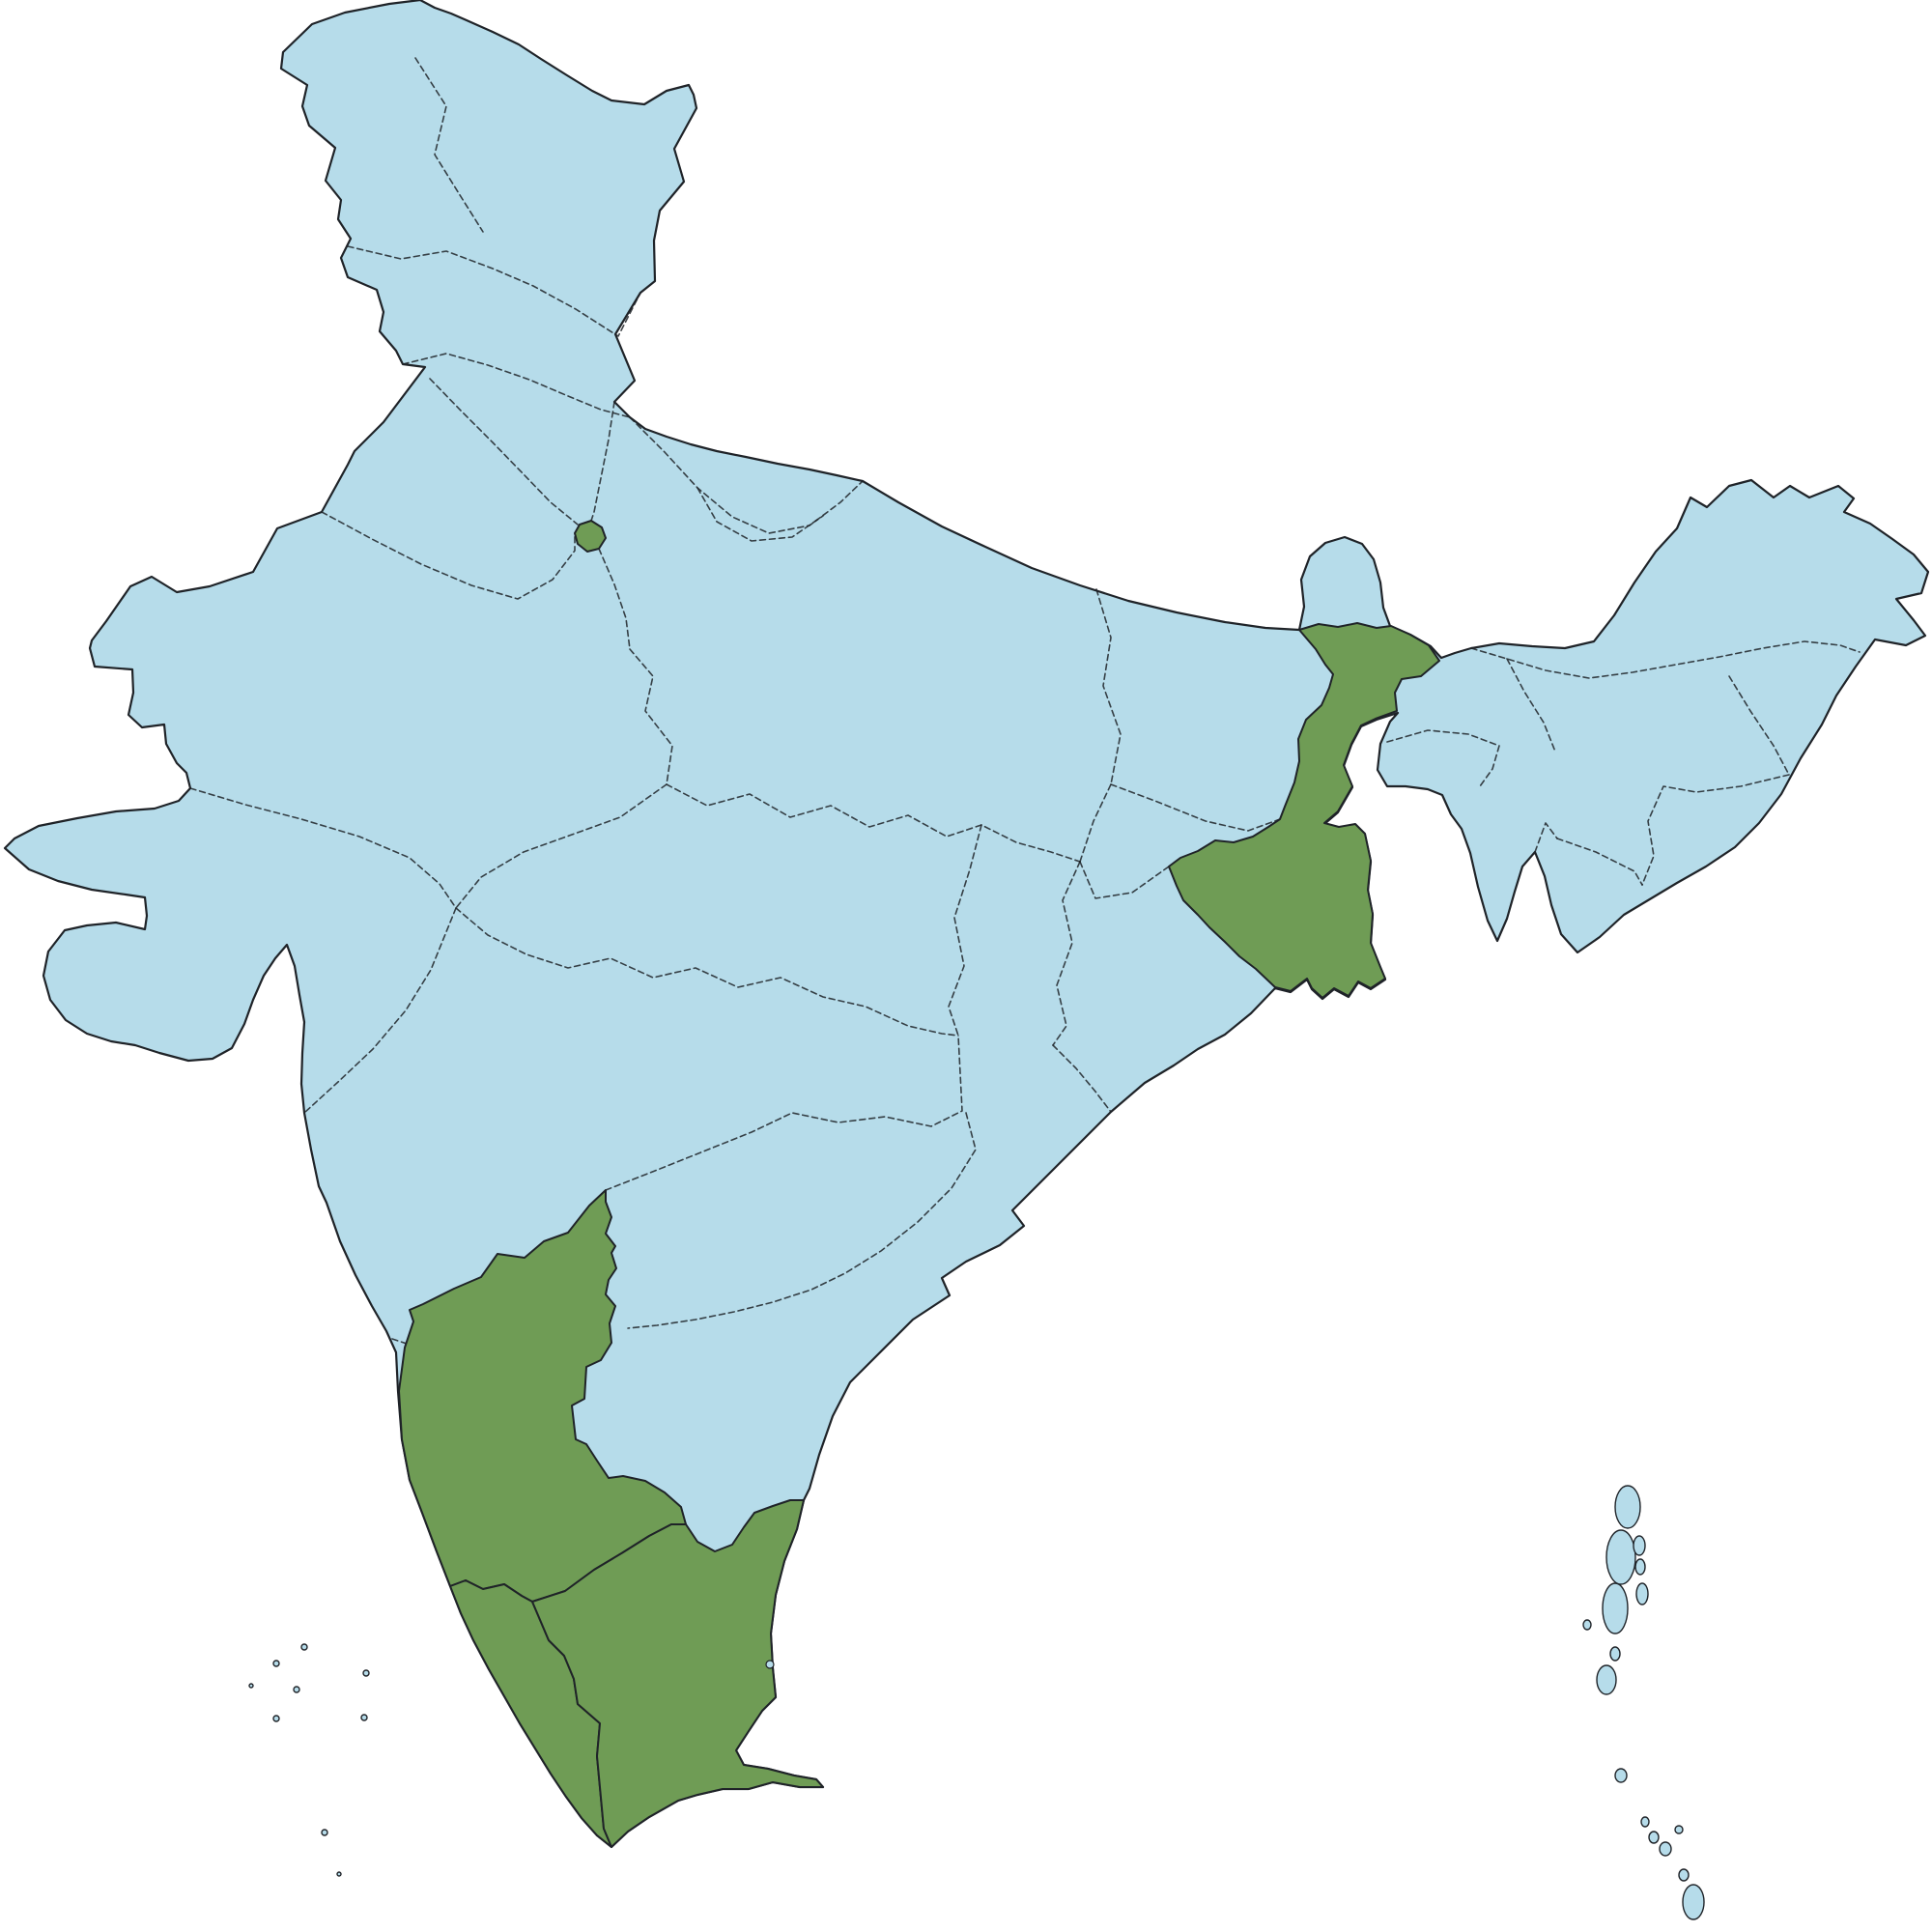  I want to click on state-west-bengal, so click(1304, 810).